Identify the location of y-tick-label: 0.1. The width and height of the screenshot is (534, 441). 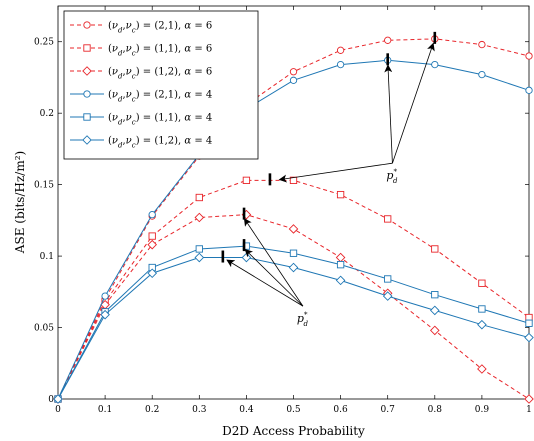
(47, 257).